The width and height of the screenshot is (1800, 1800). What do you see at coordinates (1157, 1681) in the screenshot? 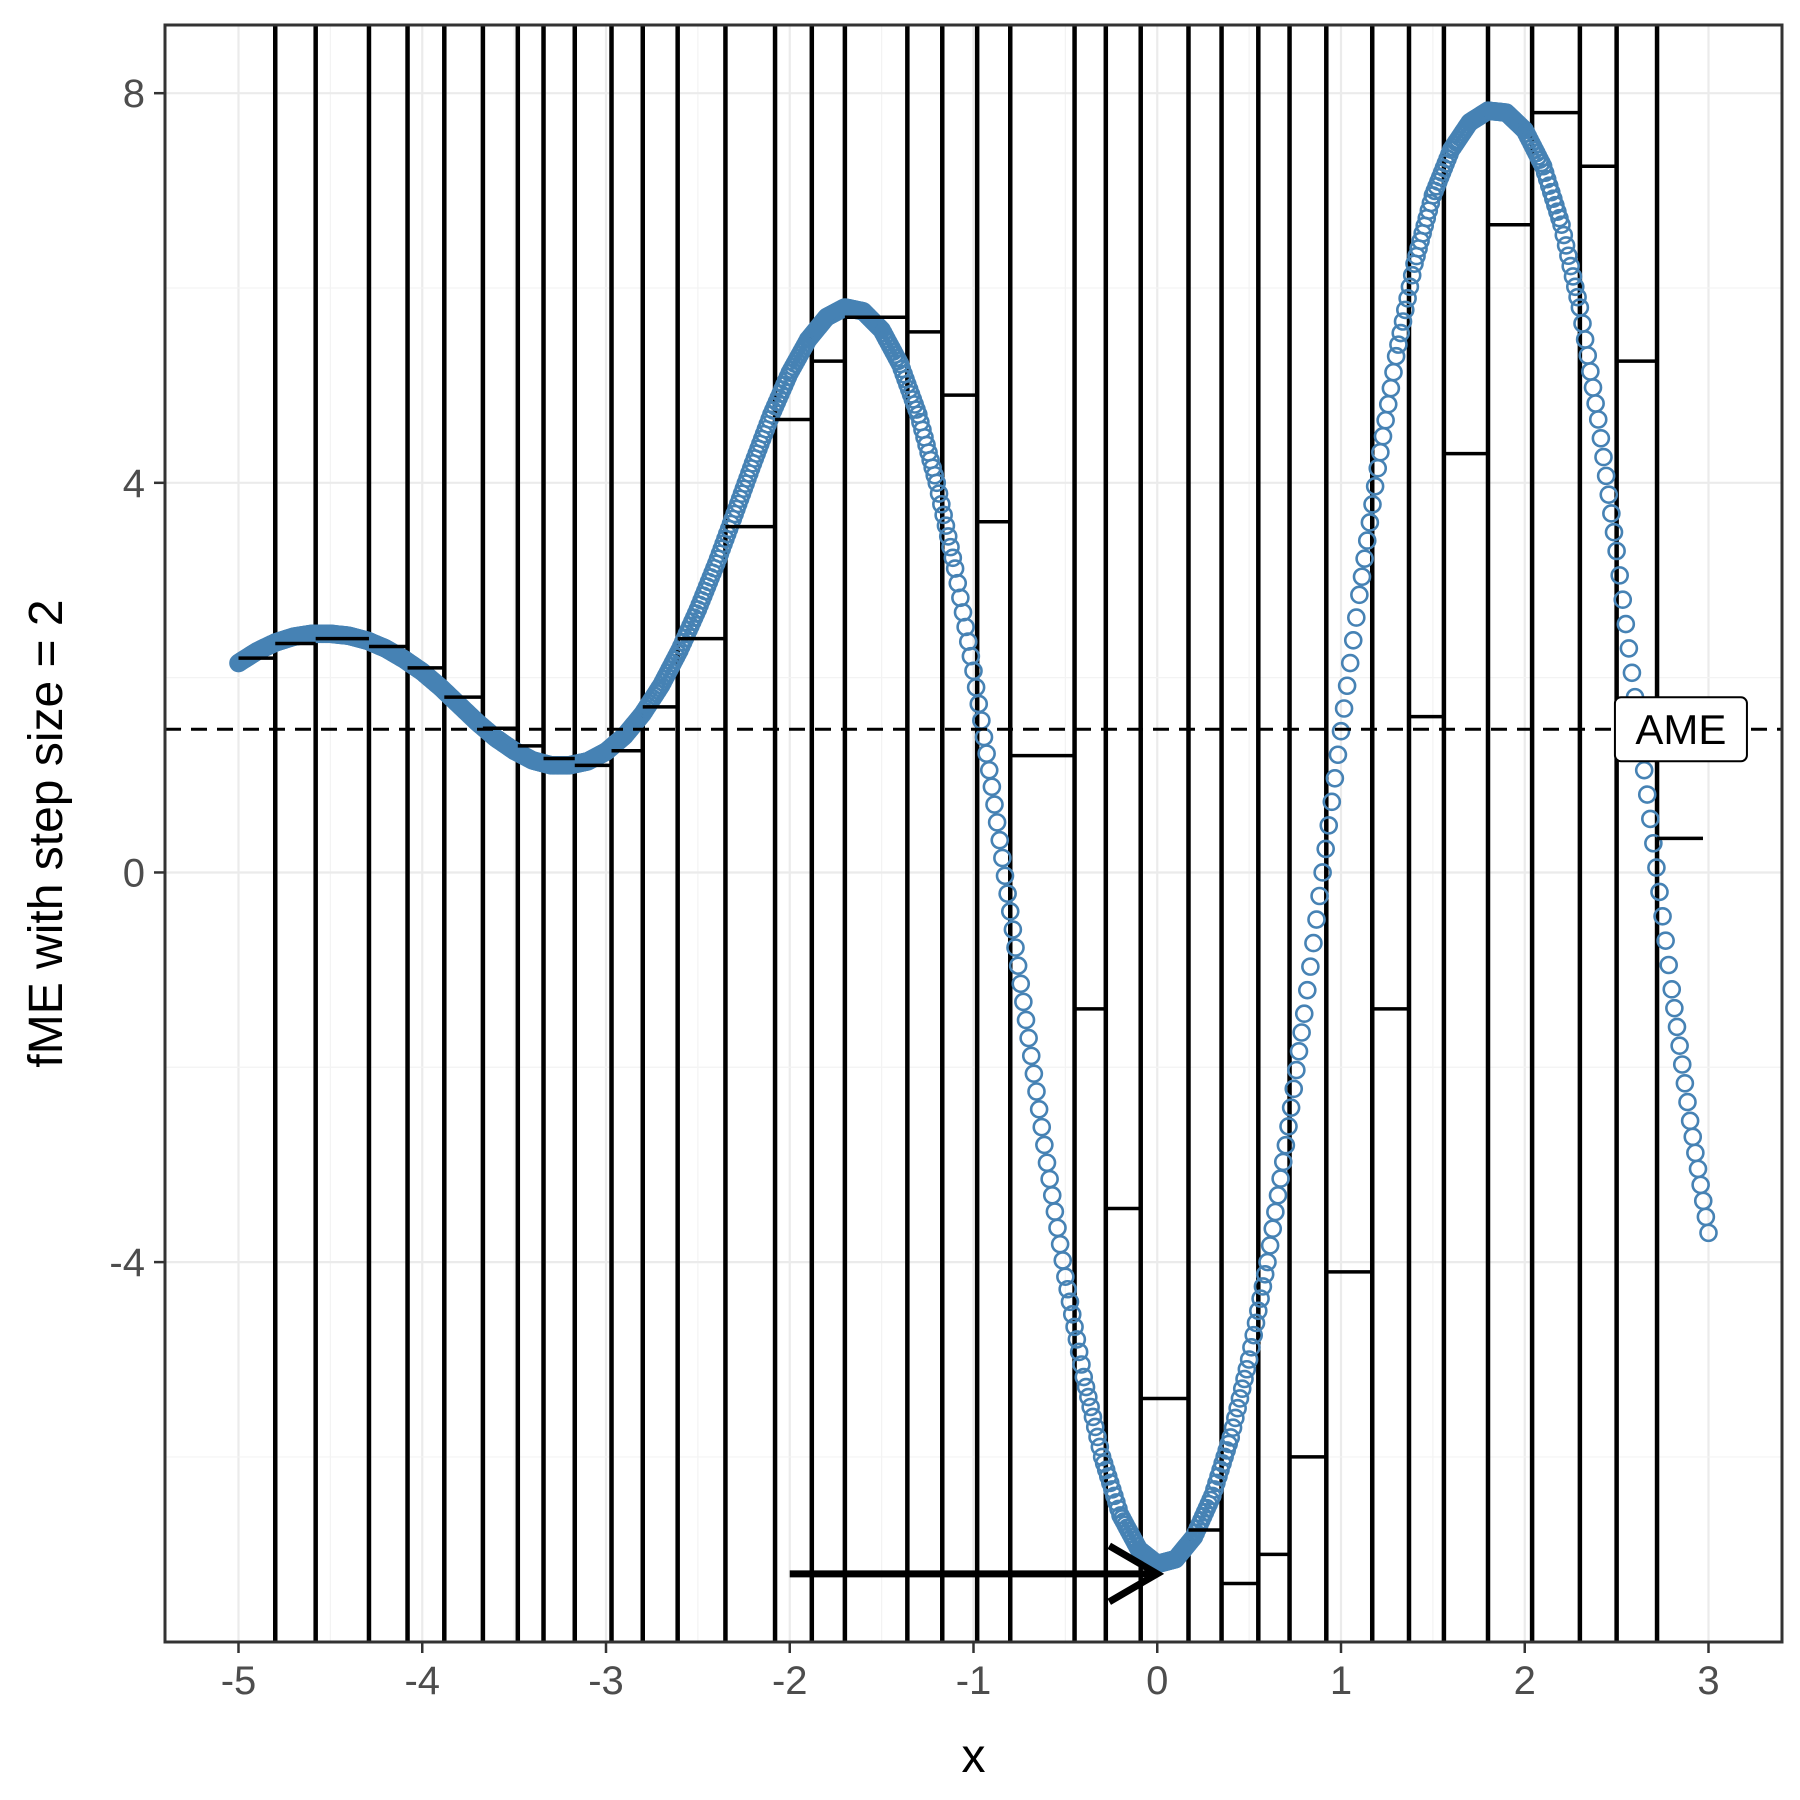
I see `x-tick-label: 0` at bounding box center [1157, 1681].